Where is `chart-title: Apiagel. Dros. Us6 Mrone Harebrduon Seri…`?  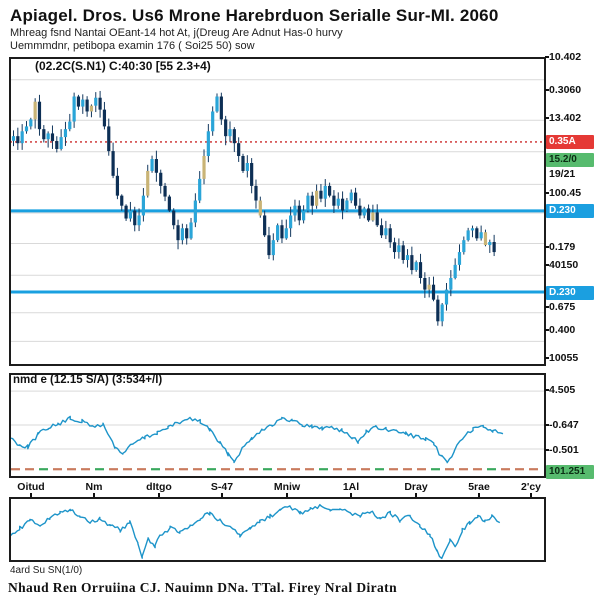
chart-title: Apiagel. Dros. Us6 Mrone Harebrduon Seri… is located at coordinates (254, 15).